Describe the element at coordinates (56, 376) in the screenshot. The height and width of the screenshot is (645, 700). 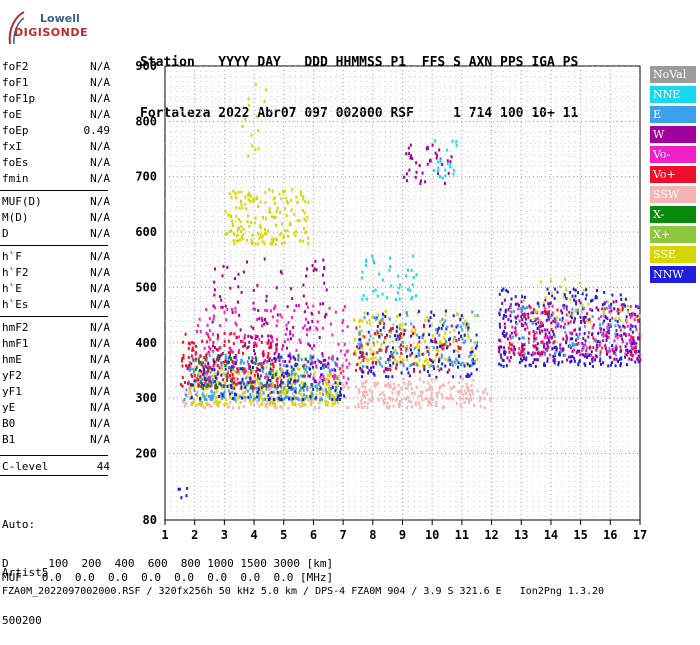
I see `param-row-yf2: yF2 N/A` at that location.